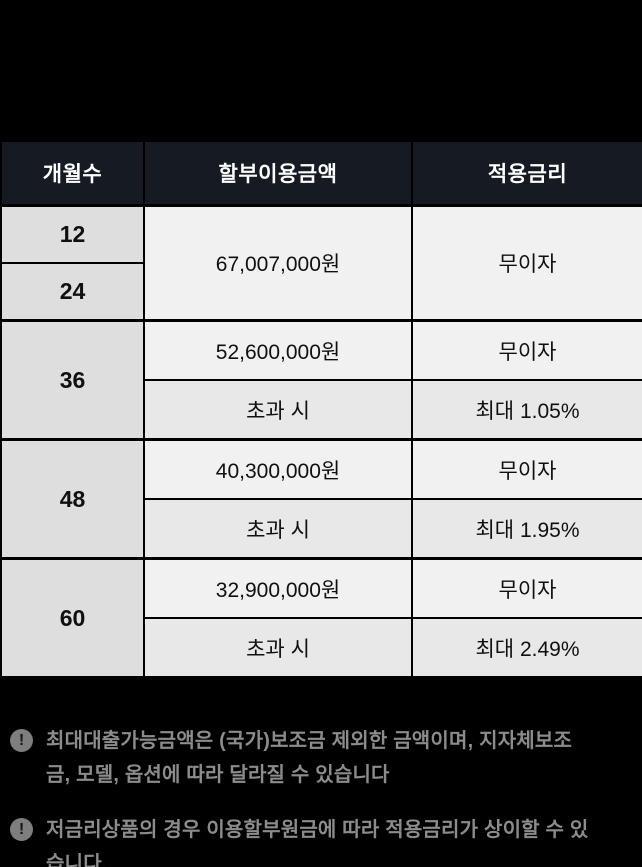  What do you see at coordinates (72, 234) in the screenshot?
I see `months-cell-12: 12` at bounding box center [72, 234].